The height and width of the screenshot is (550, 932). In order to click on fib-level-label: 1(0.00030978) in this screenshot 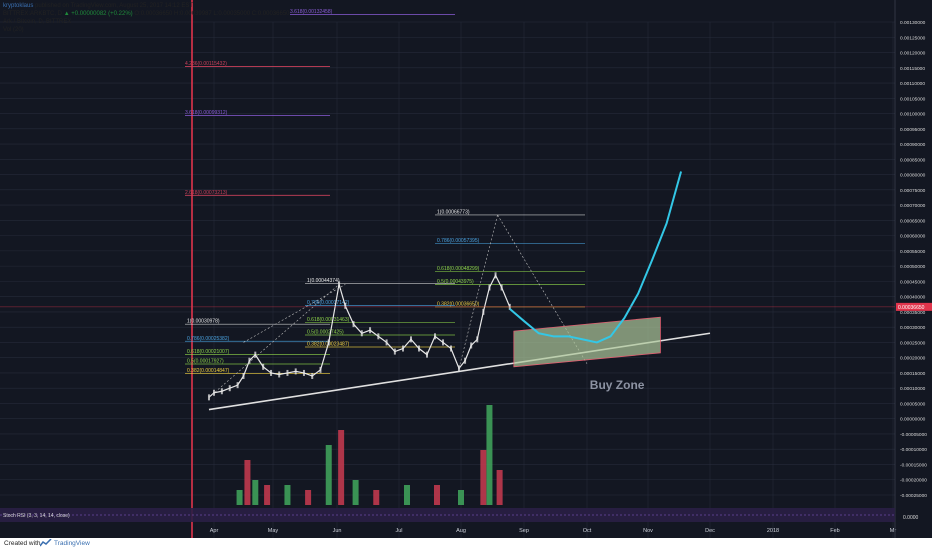, I will do `click(203, 322)`.